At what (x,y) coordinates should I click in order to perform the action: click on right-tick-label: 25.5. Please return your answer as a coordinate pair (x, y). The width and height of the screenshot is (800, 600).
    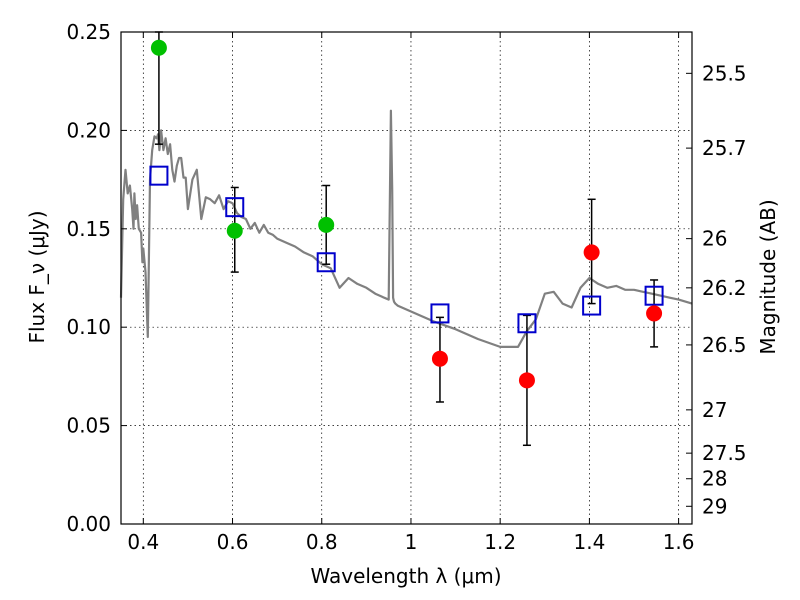
    Looking at the image, I should click on (724, 73).